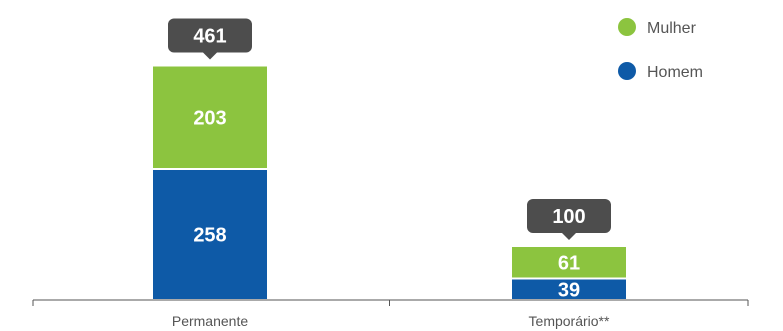  I want to click on total-label-0: 461, so click(209, 37).